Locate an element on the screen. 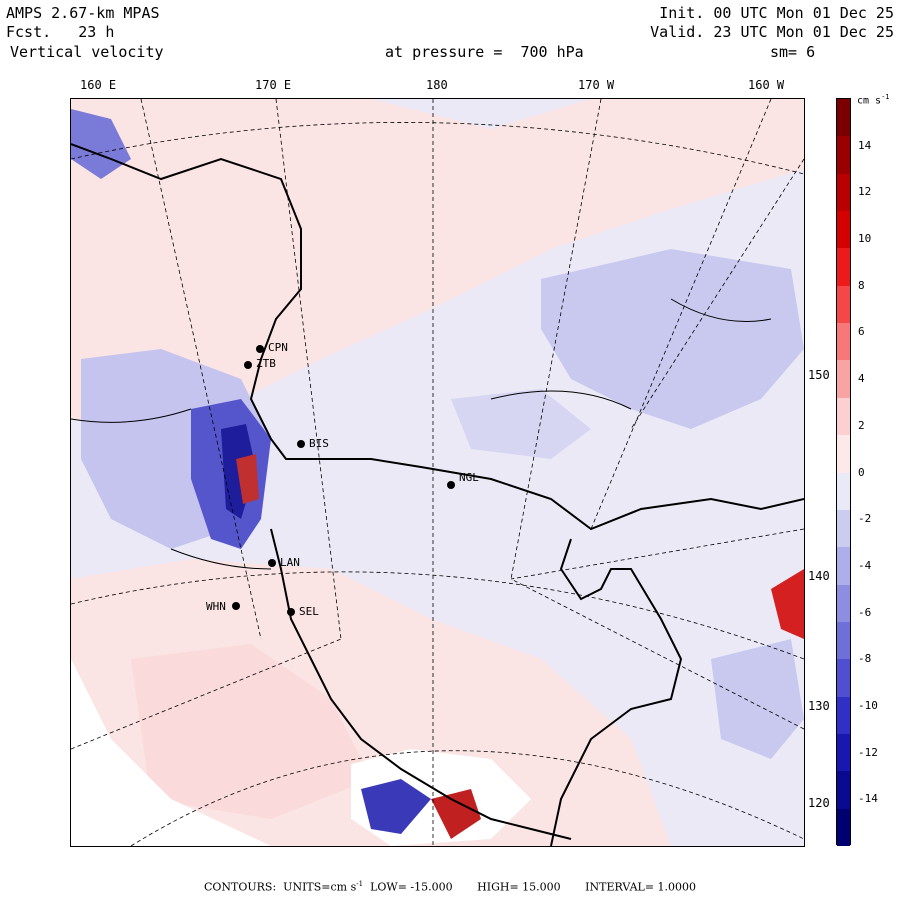  meridian-140w is located at coordinates (657, 554).